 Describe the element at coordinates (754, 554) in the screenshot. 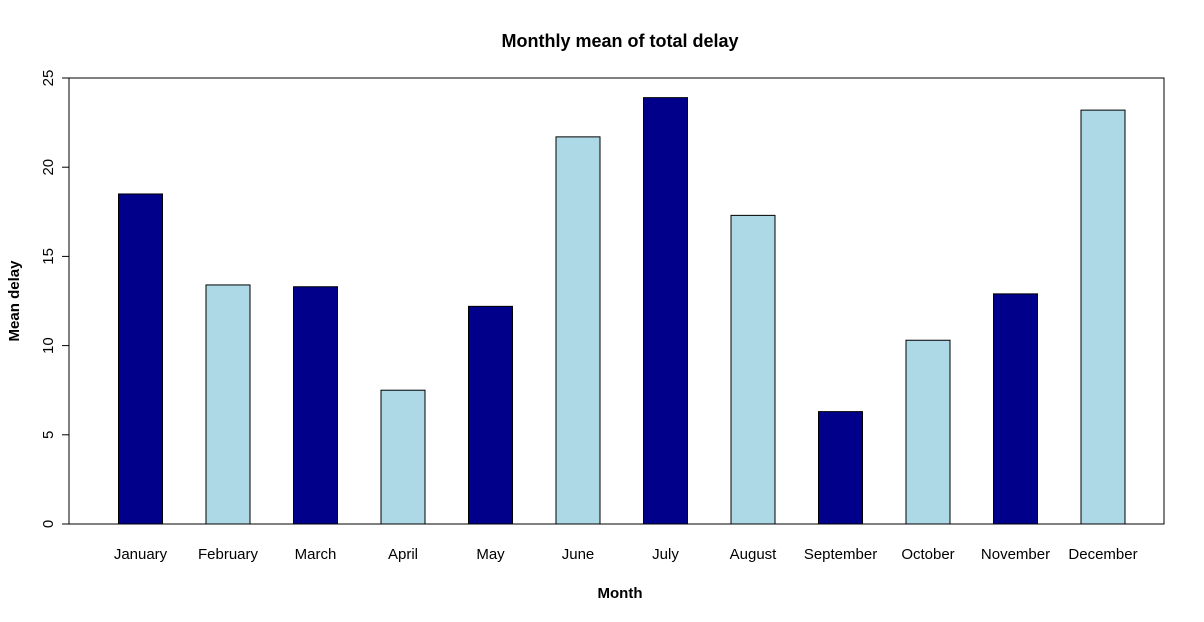

I see `x-tick-label: August` at that location.